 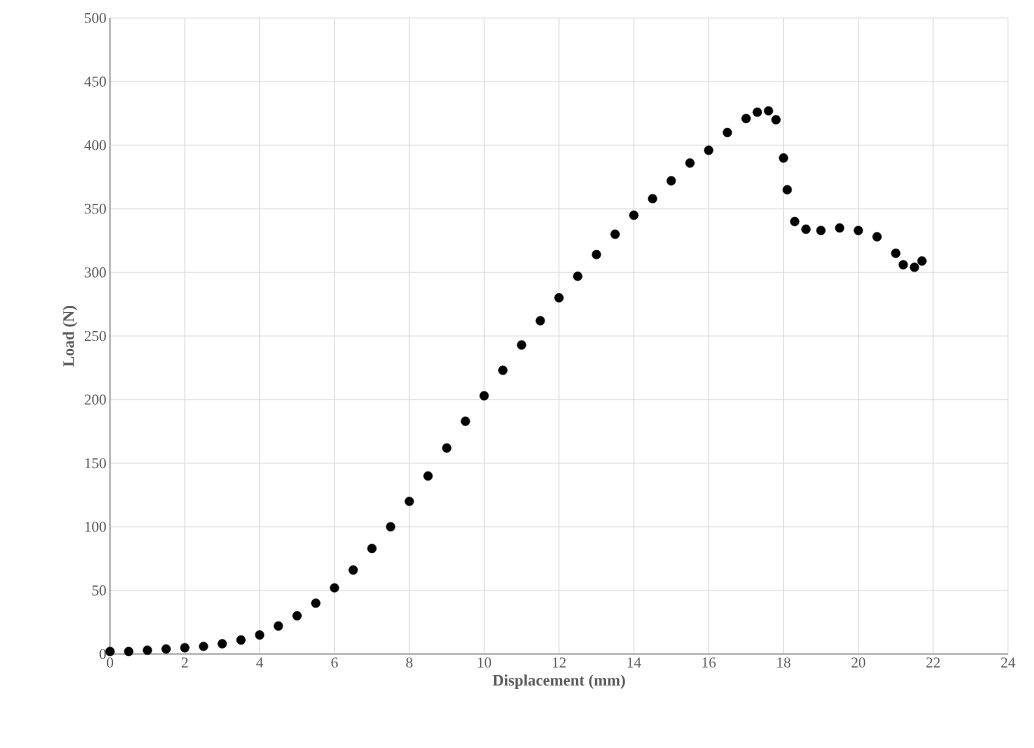 What do you see at coordinates (334, 662) in the screenshot?
I see `x-tick-label: 6` at bounding box center [334, 662].